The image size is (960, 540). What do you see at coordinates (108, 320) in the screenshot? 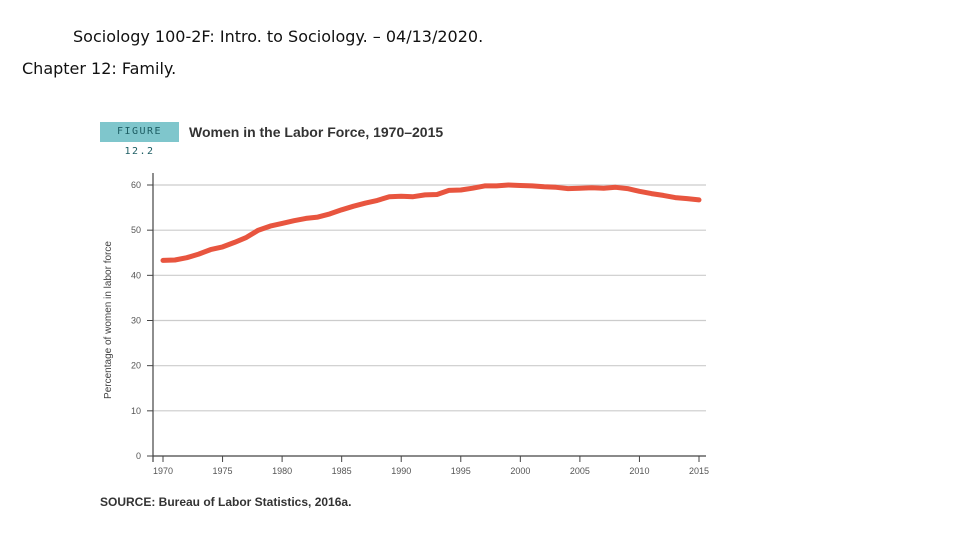
I see `y-axis-label: Percentage of women in labor force` at bounding box center [108, 320].